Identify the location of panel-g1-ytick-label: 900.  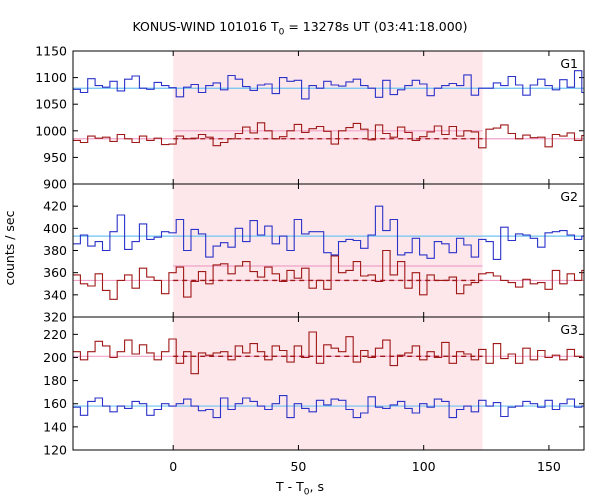
(55, 184).